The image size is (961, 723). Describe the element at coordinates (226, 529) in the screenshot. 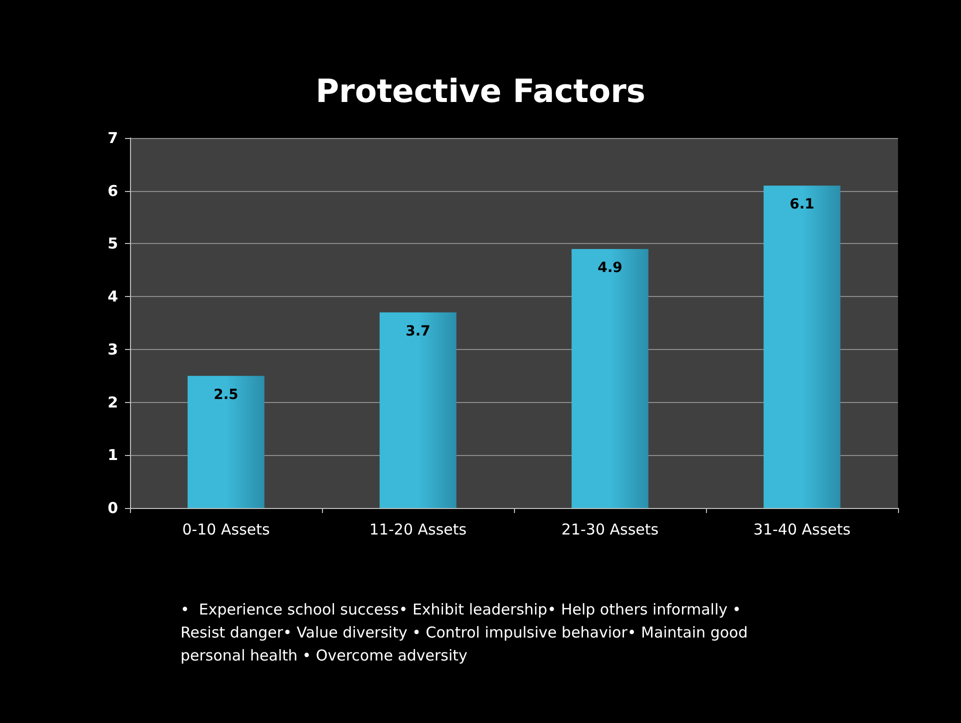

I see `x-tick-label: 0-10 Assets` at that location.